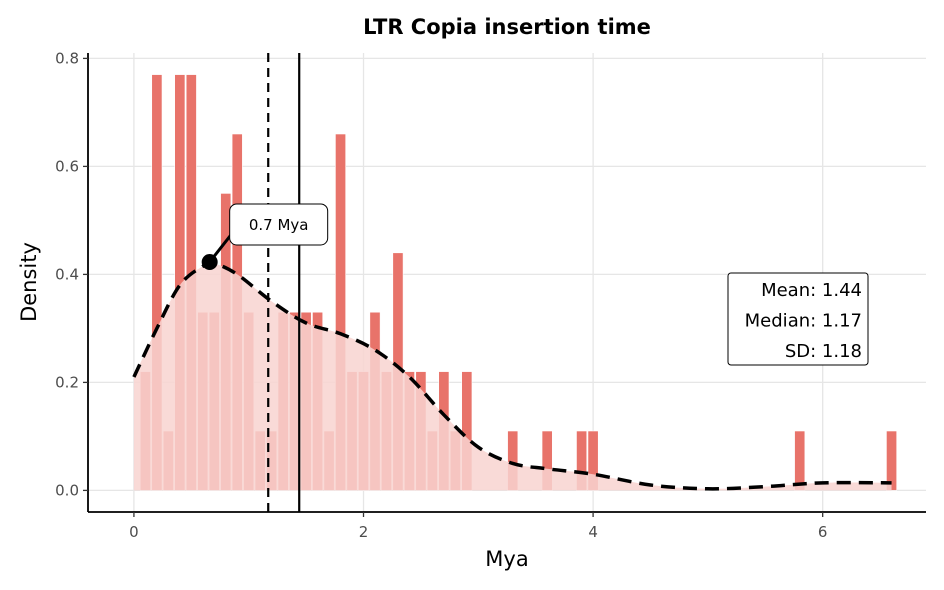 Image resolution: width=944 pixels, height=590 pixels. Describe the element at coordinates (29, 282) in the screenshot. I see `y-axis-title: Density` at that location.